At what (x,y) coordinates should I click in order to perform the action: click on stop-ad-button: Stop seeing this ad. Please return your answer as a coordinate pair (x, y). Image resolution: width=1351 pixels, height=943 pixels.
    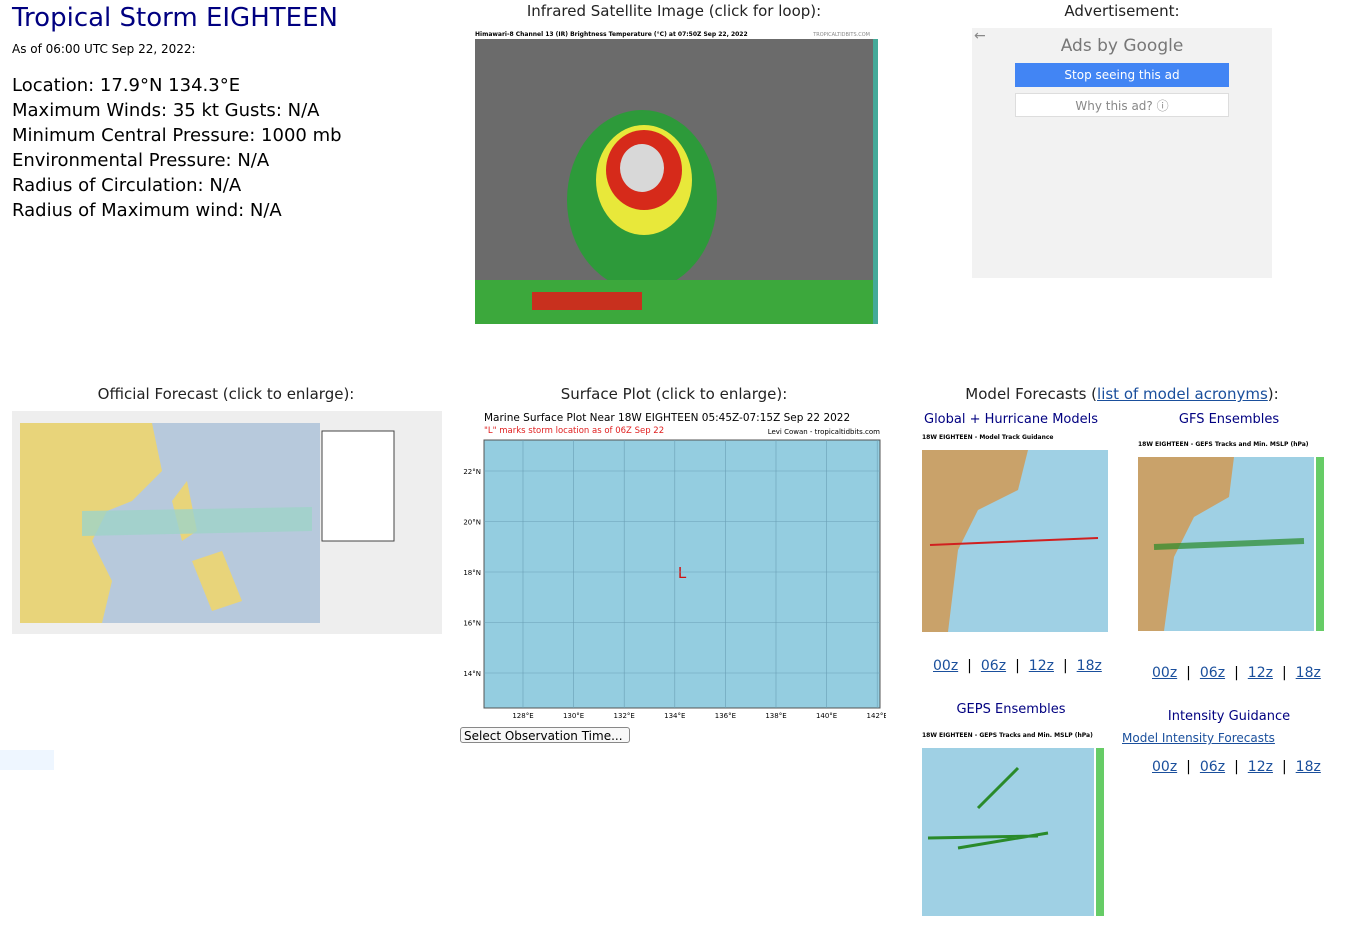
    Looking at the image, I should click on (1122, 75).